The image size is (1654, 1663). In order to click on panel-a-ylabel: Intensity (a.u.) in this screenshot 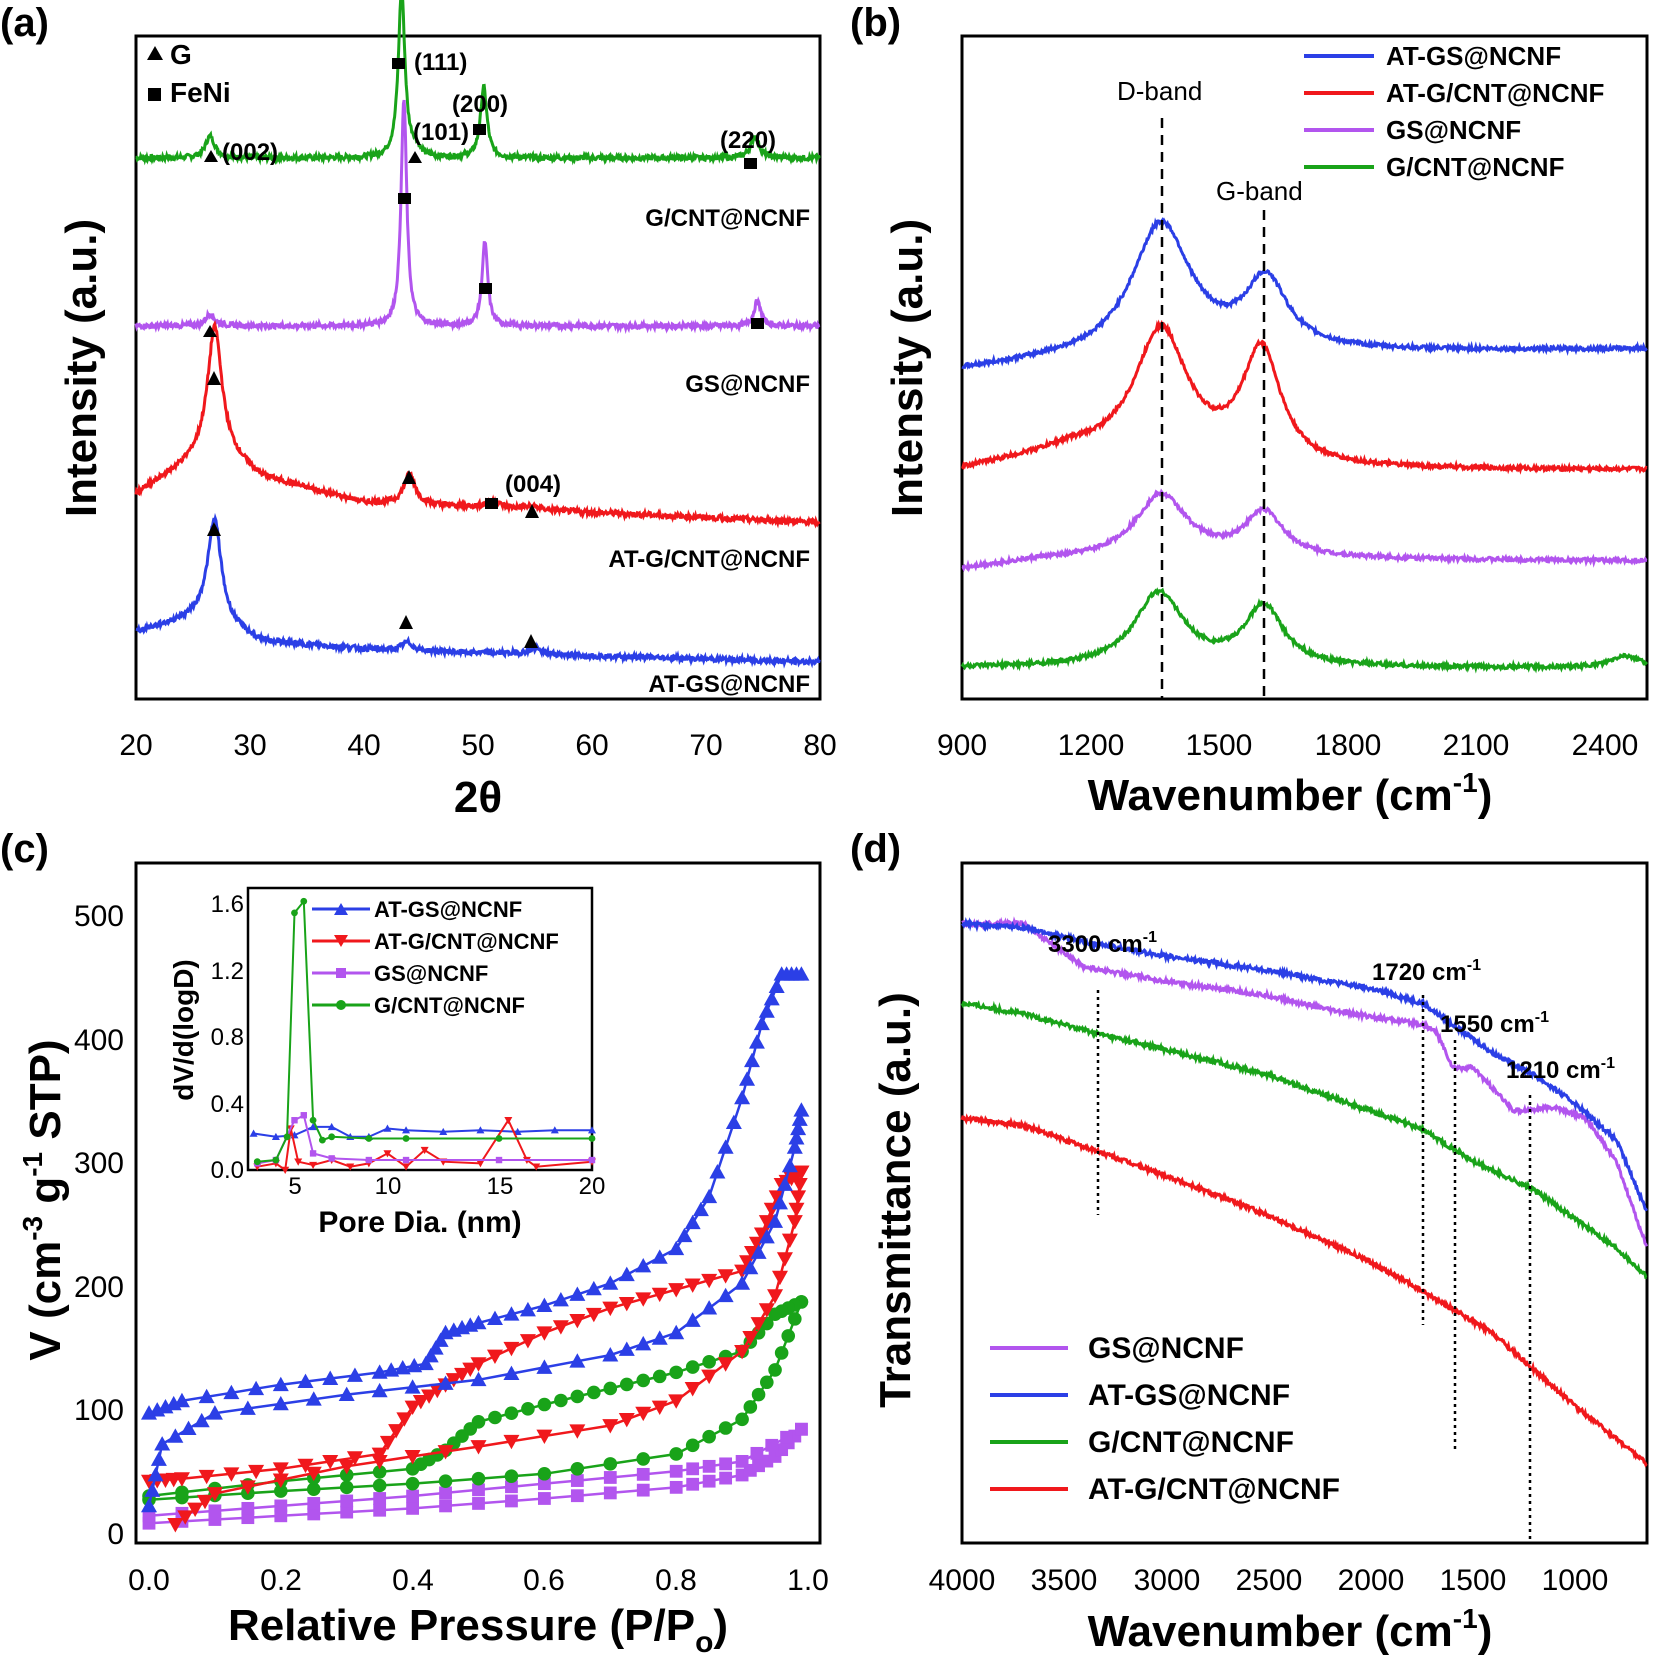, I will do `click(81, 368)`.